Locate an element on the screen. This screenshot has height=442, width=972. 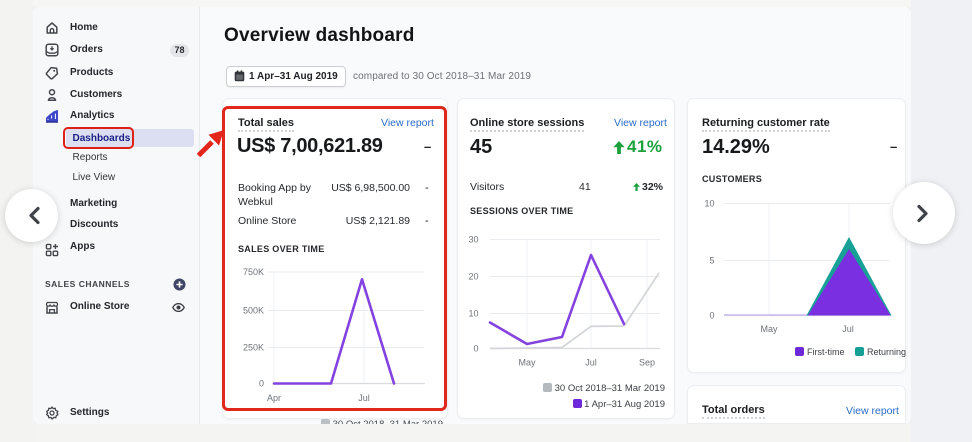
svg-text: 30 is located at coordinates (473, 240).